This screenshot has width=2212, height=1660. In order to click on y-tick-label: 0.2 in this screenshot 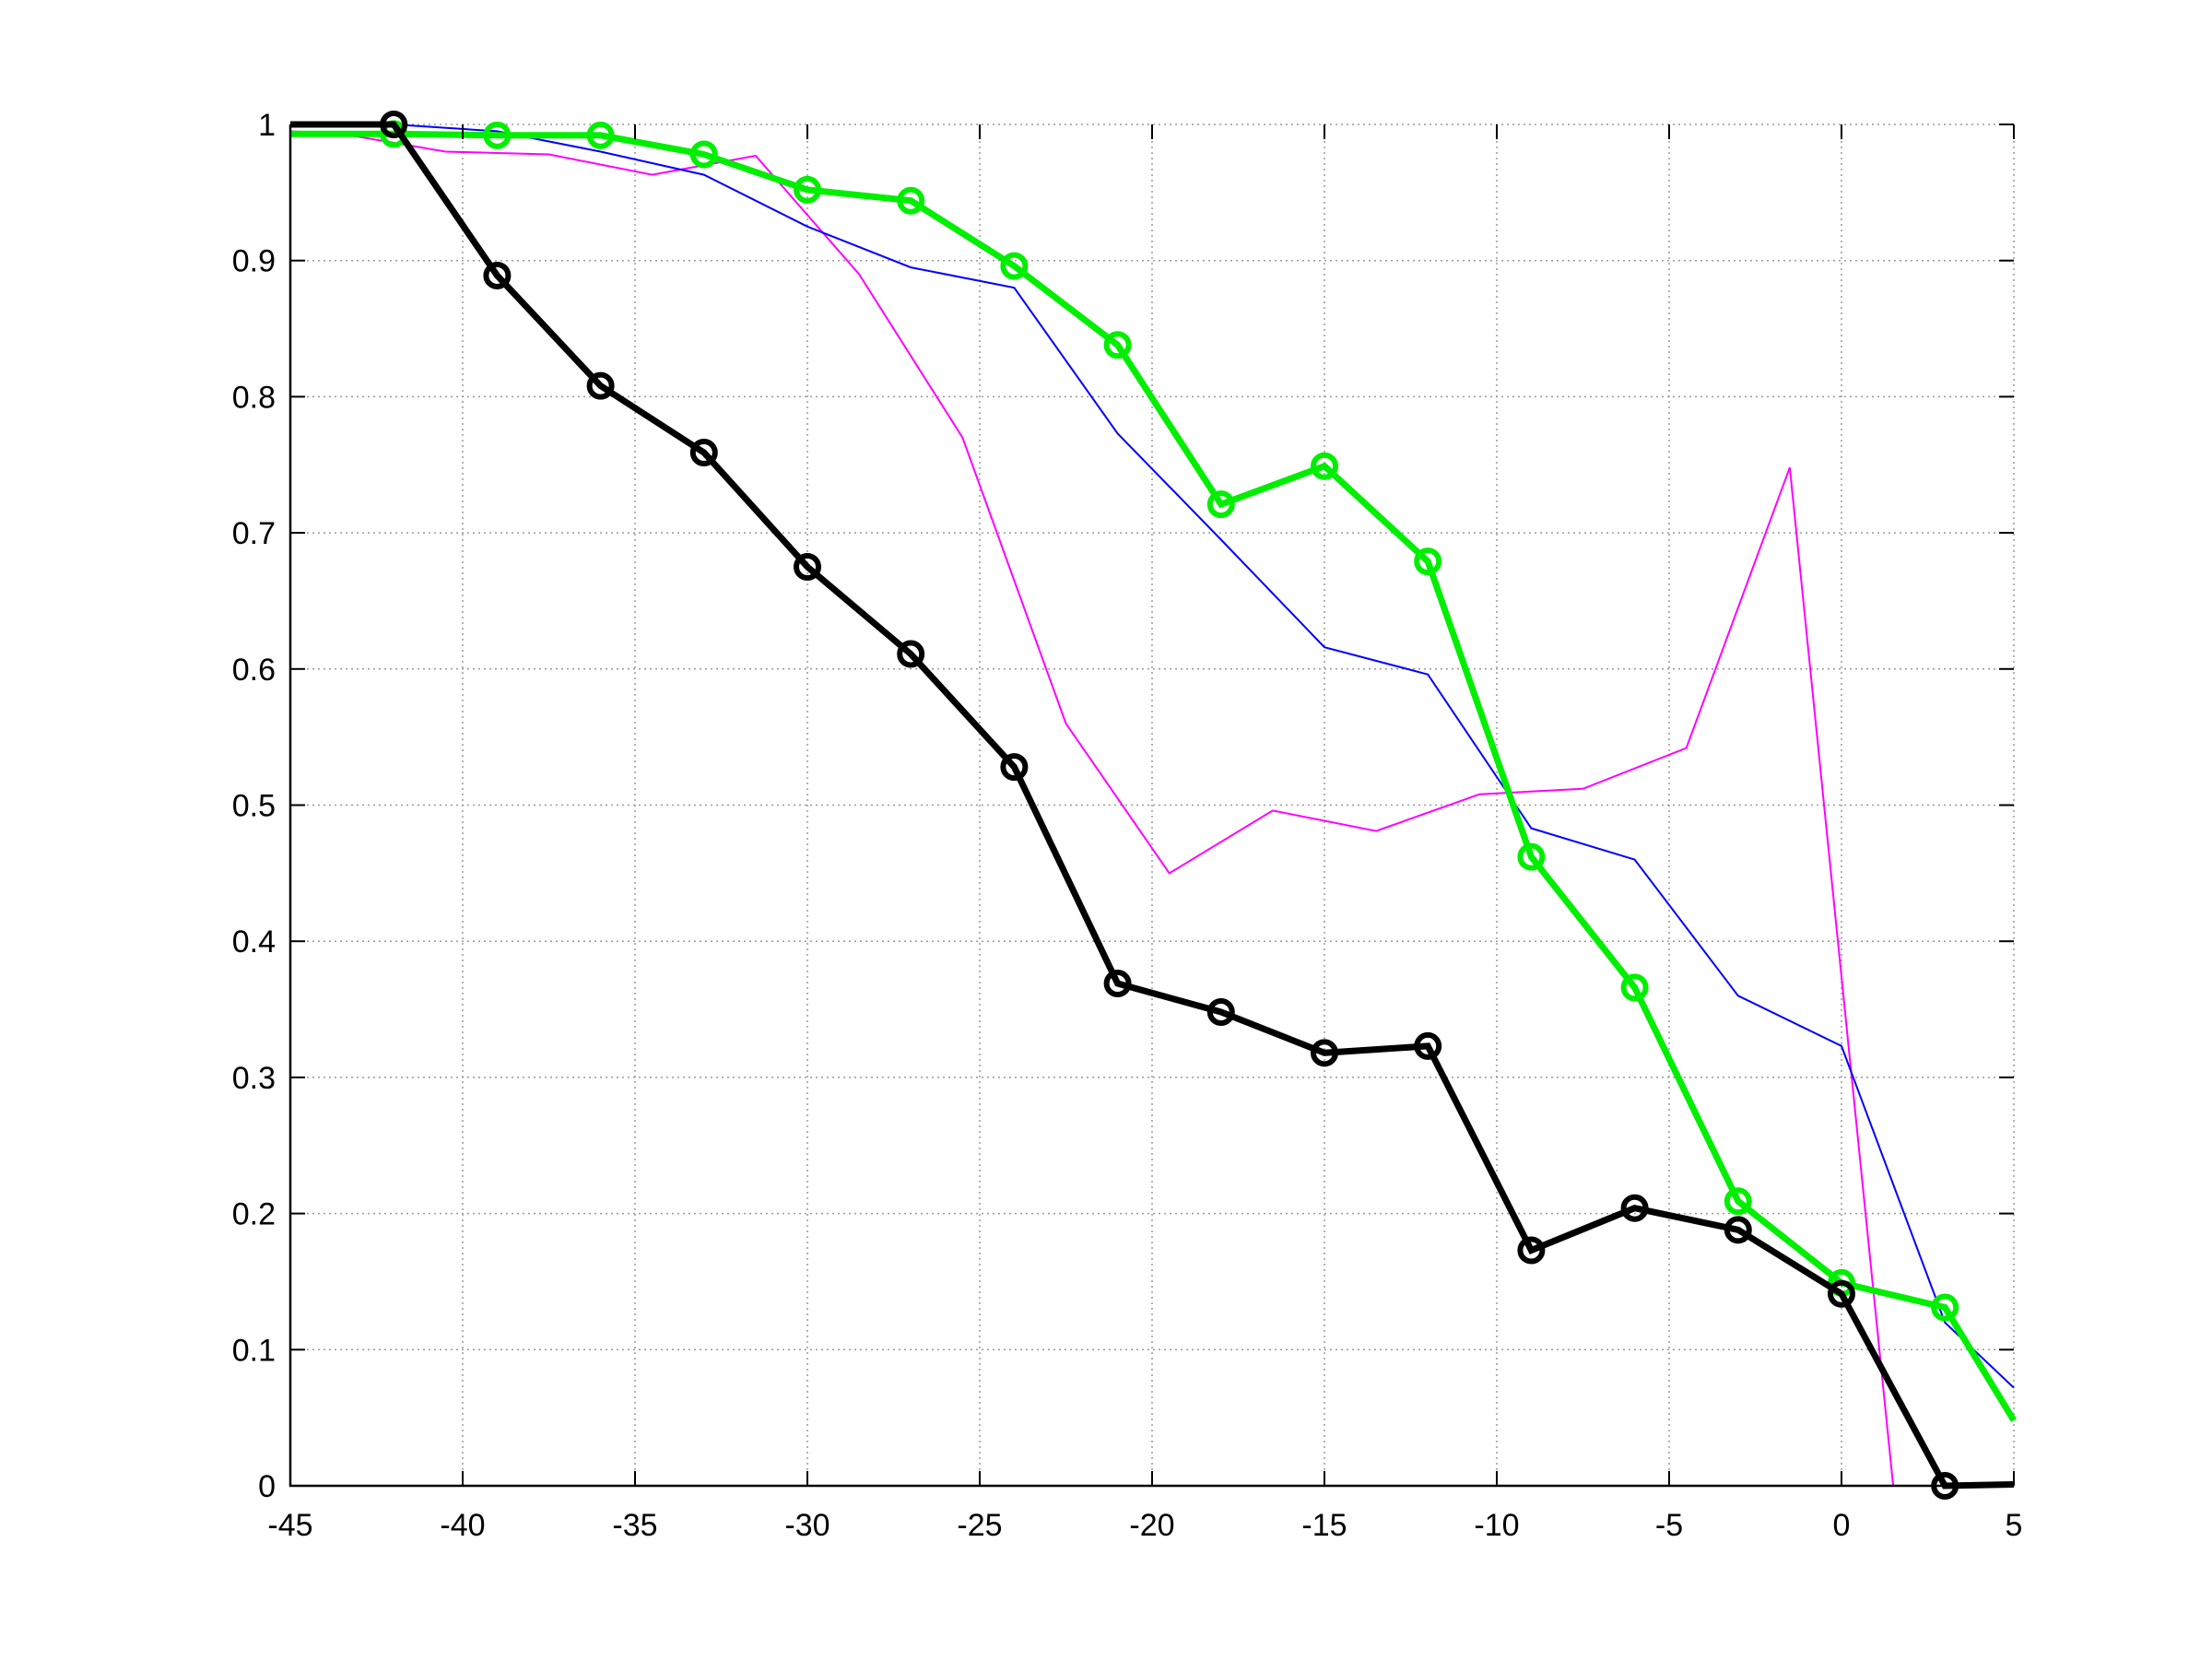, I will do `click(254, 1214)`.